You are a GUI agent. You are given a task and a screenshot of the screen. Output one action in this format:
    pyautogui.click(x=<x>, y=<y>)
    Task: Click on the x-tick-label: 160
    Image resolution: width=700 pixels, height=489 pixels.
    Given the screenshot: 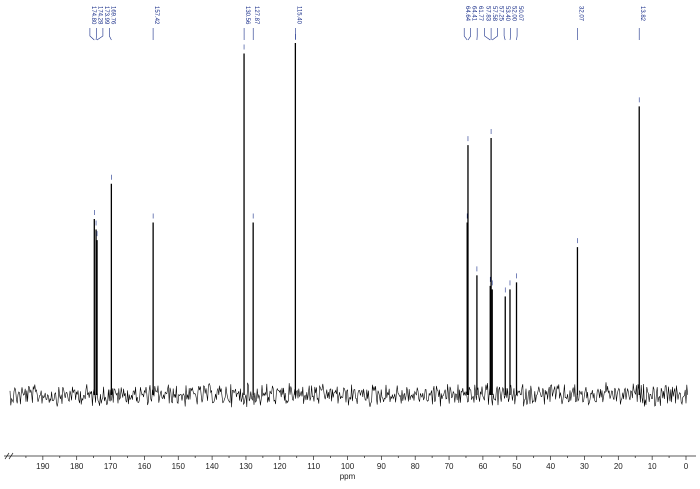 What is the action you would take?
    pyautogui.click(x=145, y=466)
    